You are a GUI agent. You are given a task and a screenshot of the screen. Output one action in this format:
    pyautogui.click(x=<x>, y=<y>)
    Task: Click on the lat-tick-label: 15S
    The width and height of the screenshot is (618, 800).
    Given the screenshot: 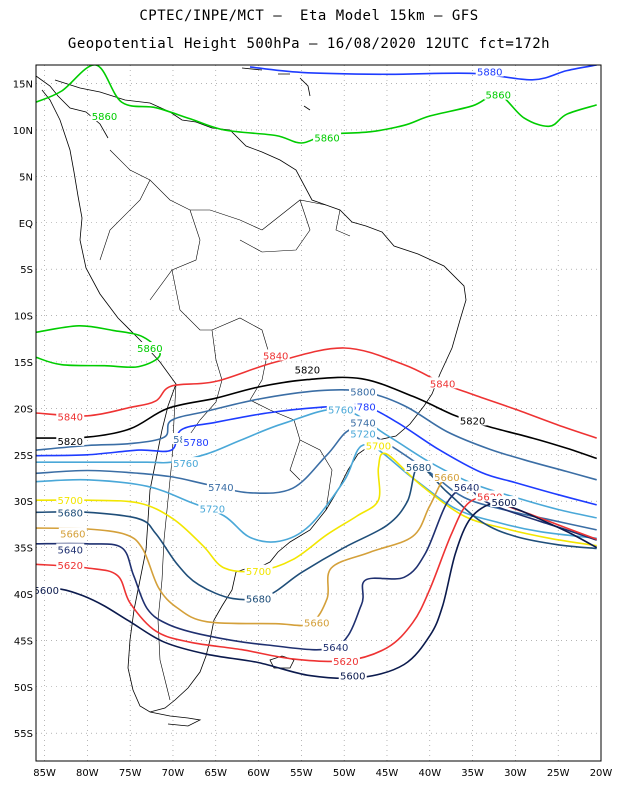 What is the action you would take?
    pyautogui.click(x=23, y=363)
    